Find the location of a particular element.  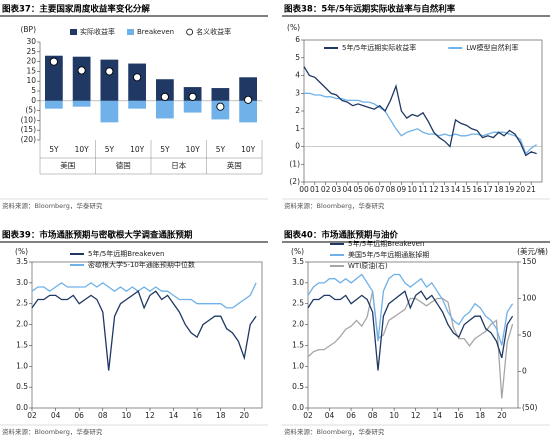

plot-frame is located at coordinates (423, 111).